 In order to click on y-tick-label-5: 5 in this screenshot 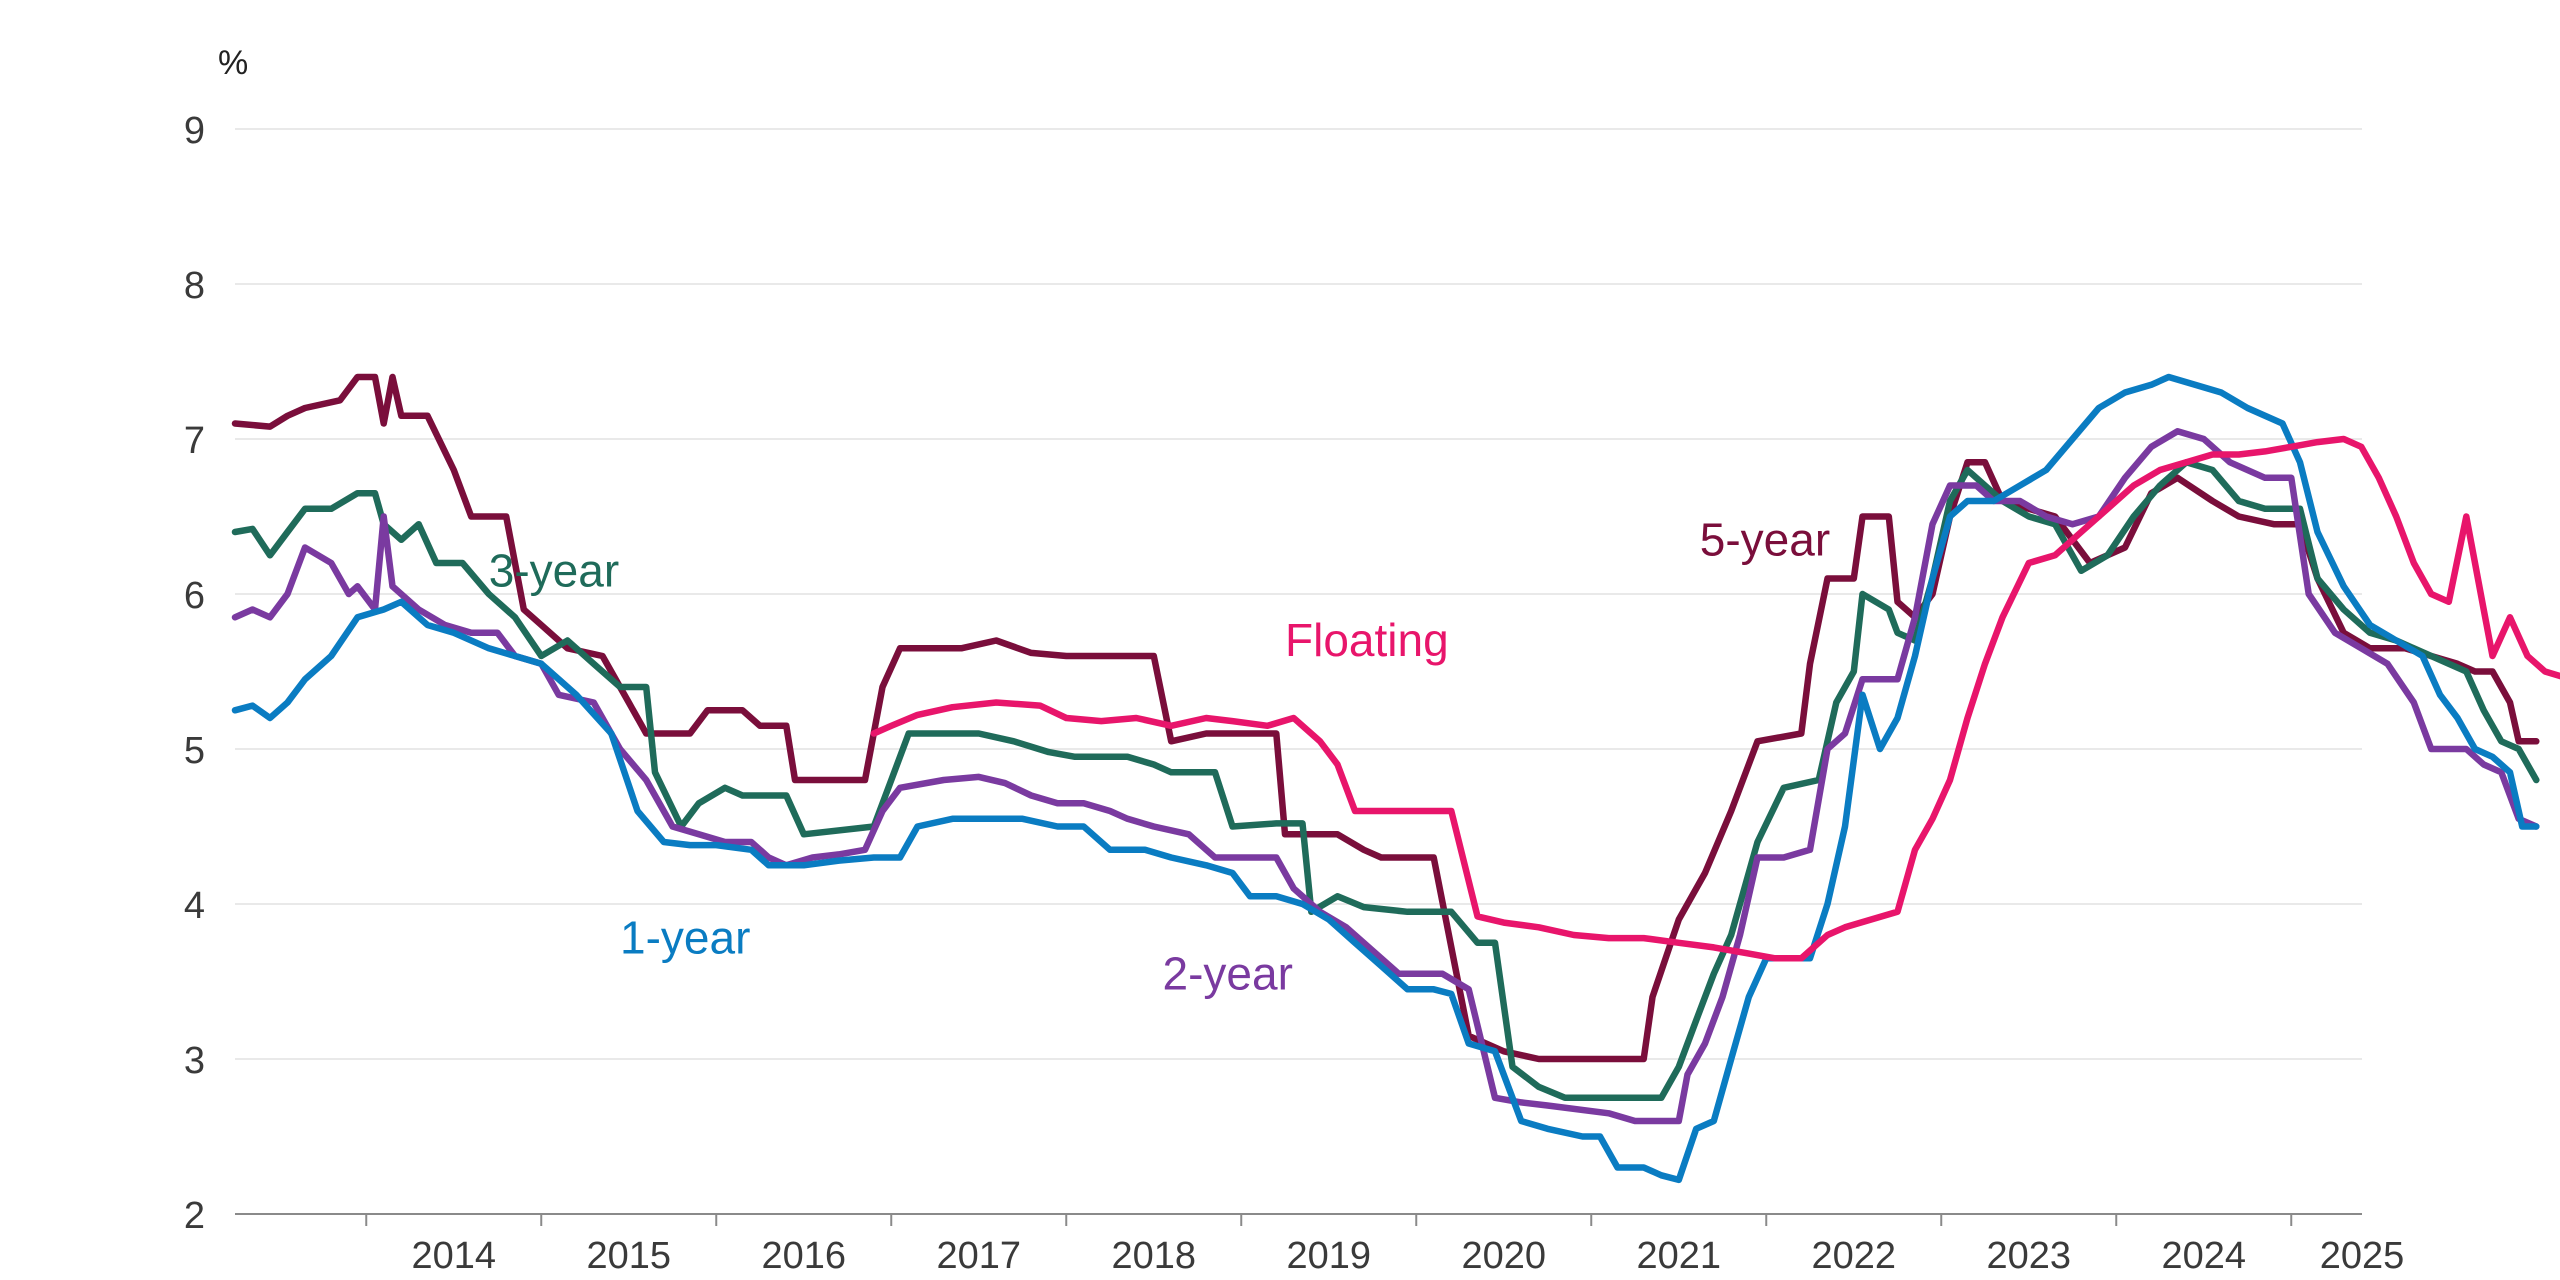, I will do `click(194, 751)`.